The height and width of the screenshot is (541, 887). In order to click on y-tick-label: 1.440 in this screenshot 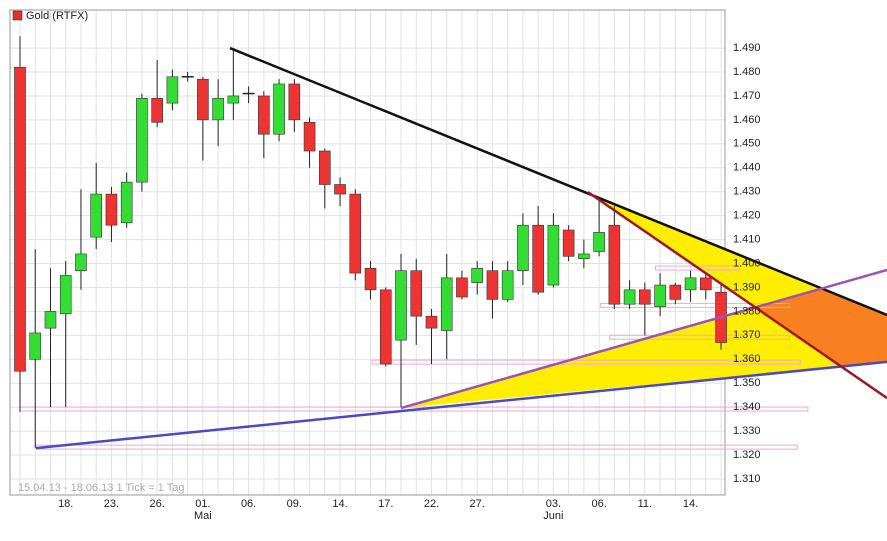, I will do `click(747, 168)`.